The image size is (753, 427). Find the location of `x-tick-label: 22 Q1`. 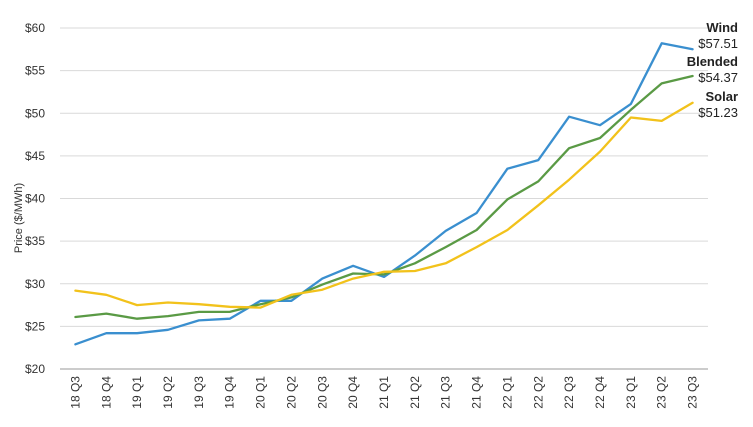

x-tick-label: 22 Q1 is located at coordinates (507, 392).